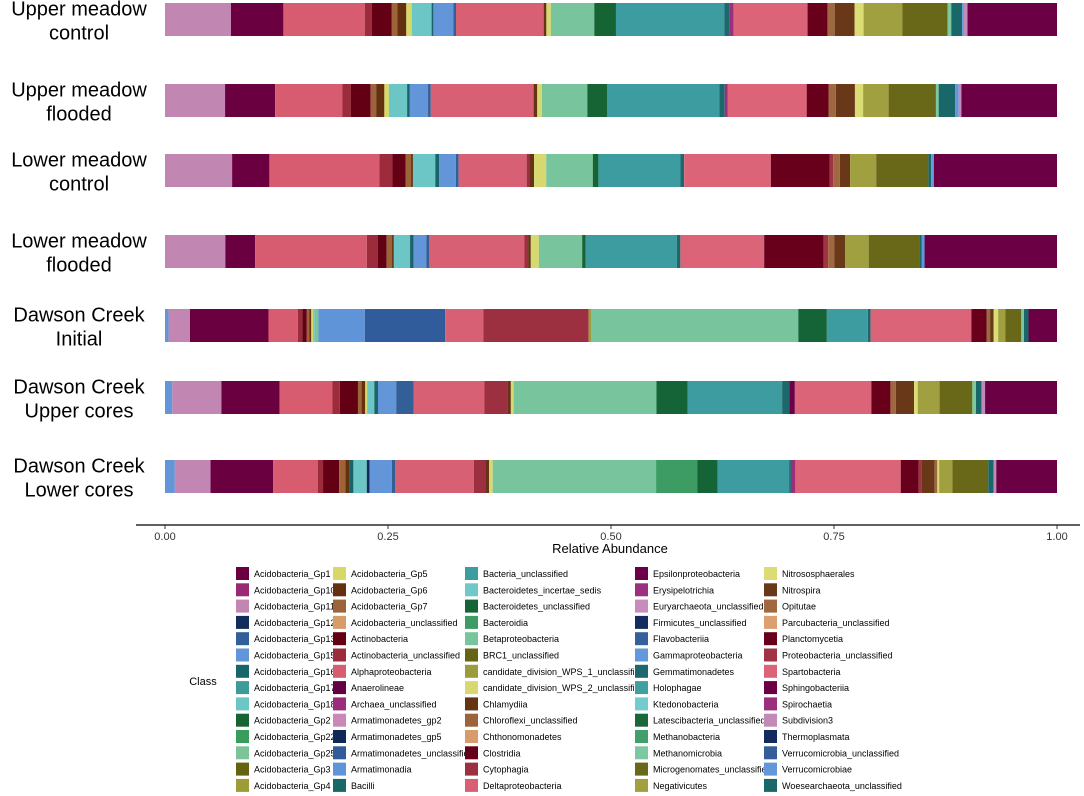 This screenshot has height=796, width=1084. Describe the element at coordinates (370, 639) in the screenshot. I see `legend-item: Actinobacteria` at that location.